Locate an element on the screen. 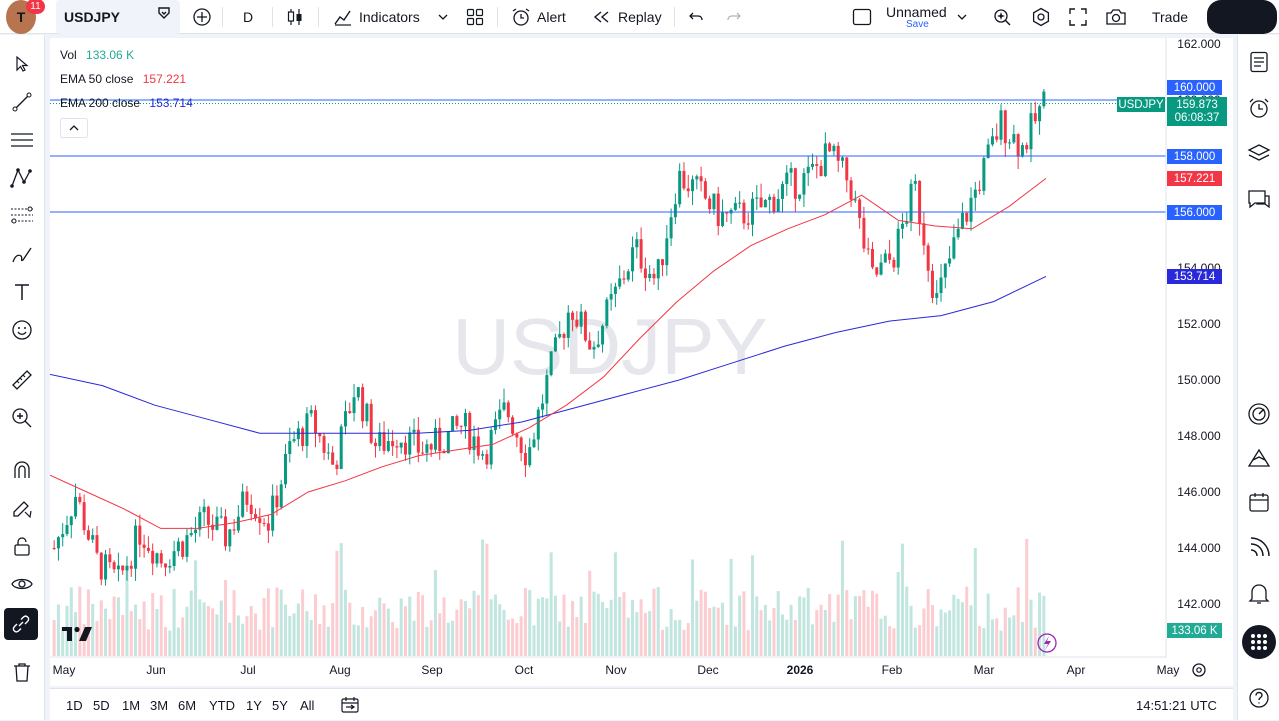 The width and height of the screenshot is (1279, 721). calendar-button is located at coordinates (1259, 502).